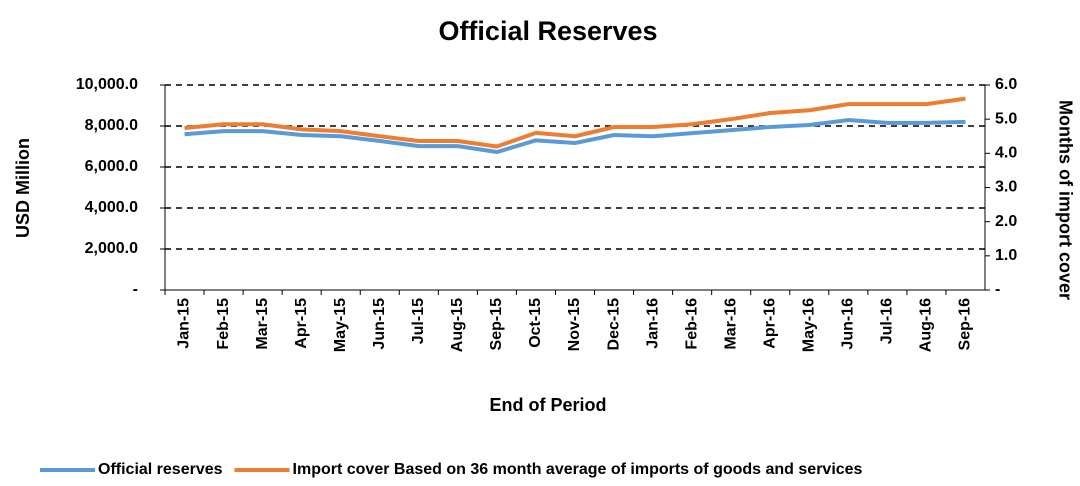 The height and width of the screenshot is (486, 1080). I want to click on chart-title: Official Reserves, so click(547, 31).